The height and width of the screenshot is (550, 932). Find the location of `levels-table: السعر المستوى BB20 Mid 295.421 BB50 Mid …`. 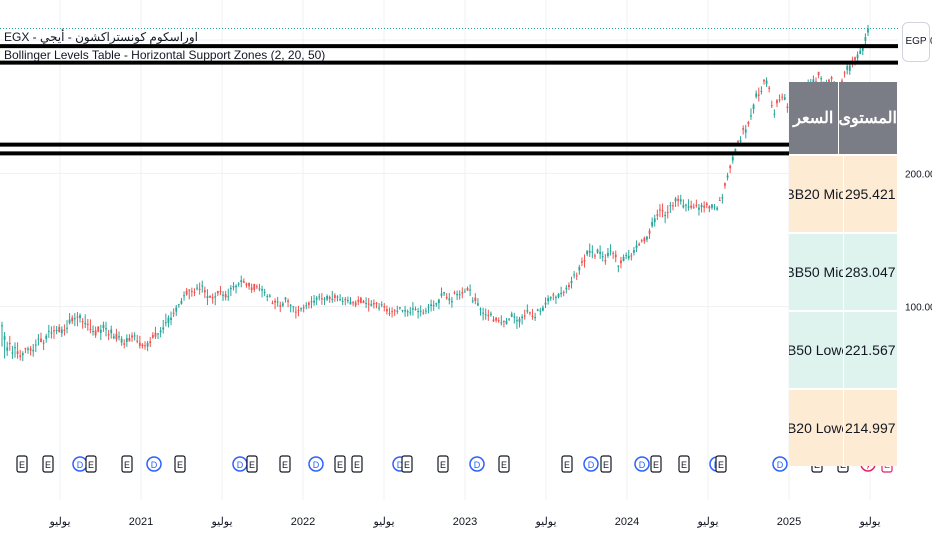

levels-table: السعر المستوى BB20 Mid 295.421 BB50 Mid … is located at coordinates (843, 274).